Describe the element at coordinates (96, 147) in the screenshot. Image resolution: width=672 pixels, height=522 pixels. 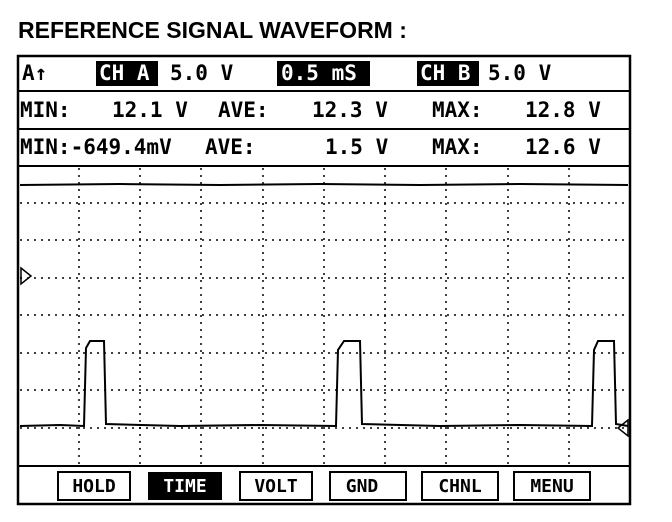
I see `reading-value: MIN:-649.4mV` at that location.